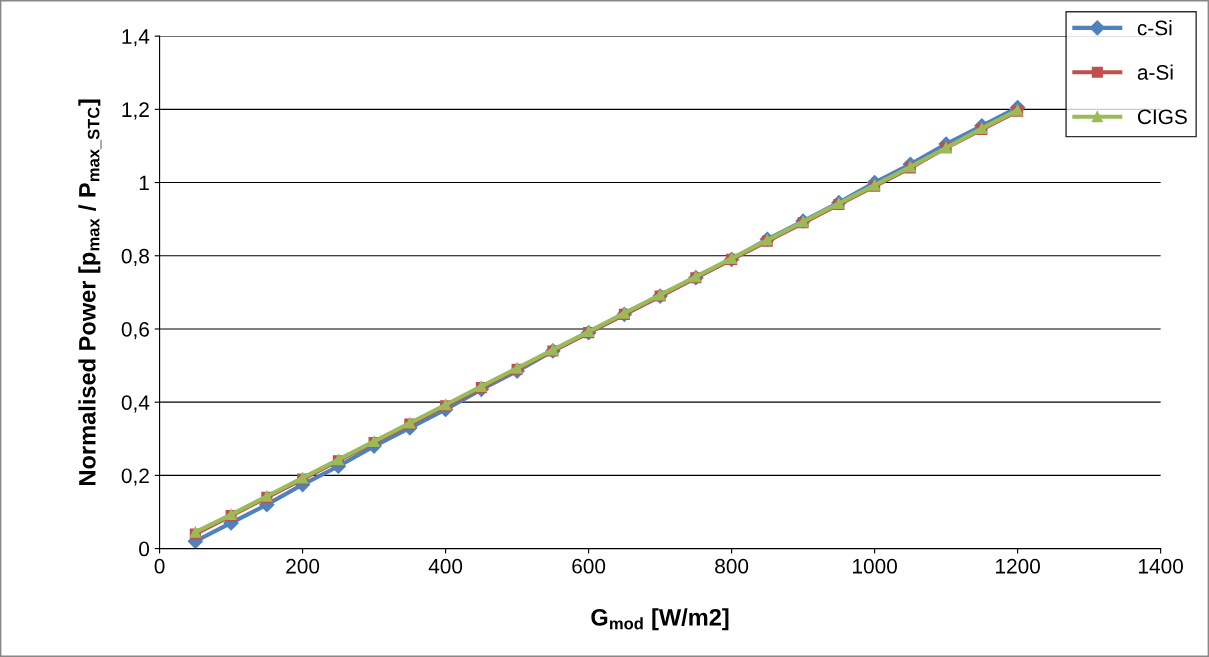  I want to click on x-tick-label: 400, so click(445, 566).